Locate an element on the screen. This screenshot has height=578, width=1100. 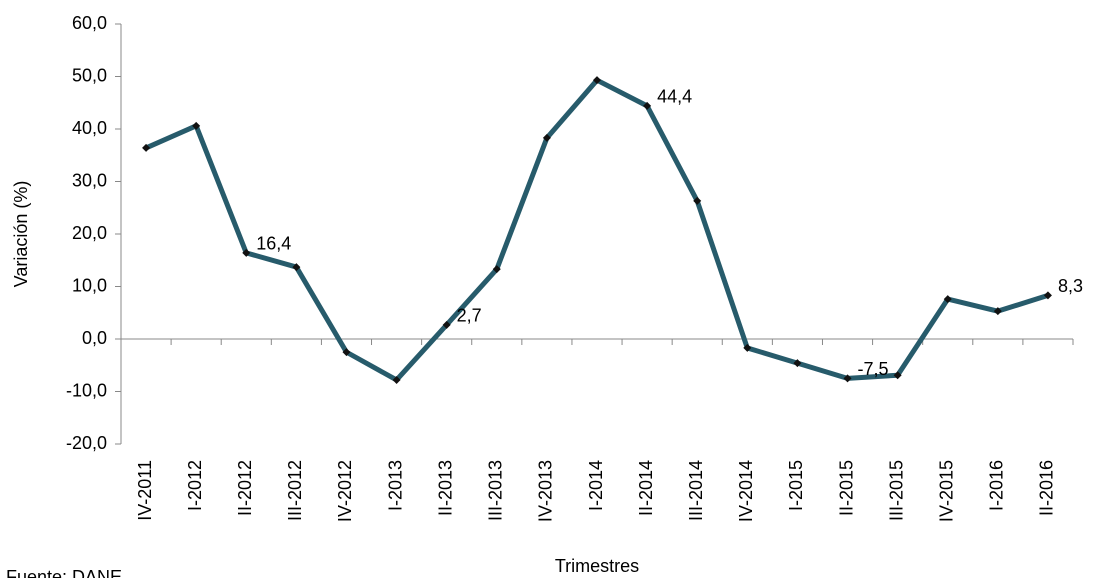
x-tick-label: IV-2013 is located at coordinates (546, 491).